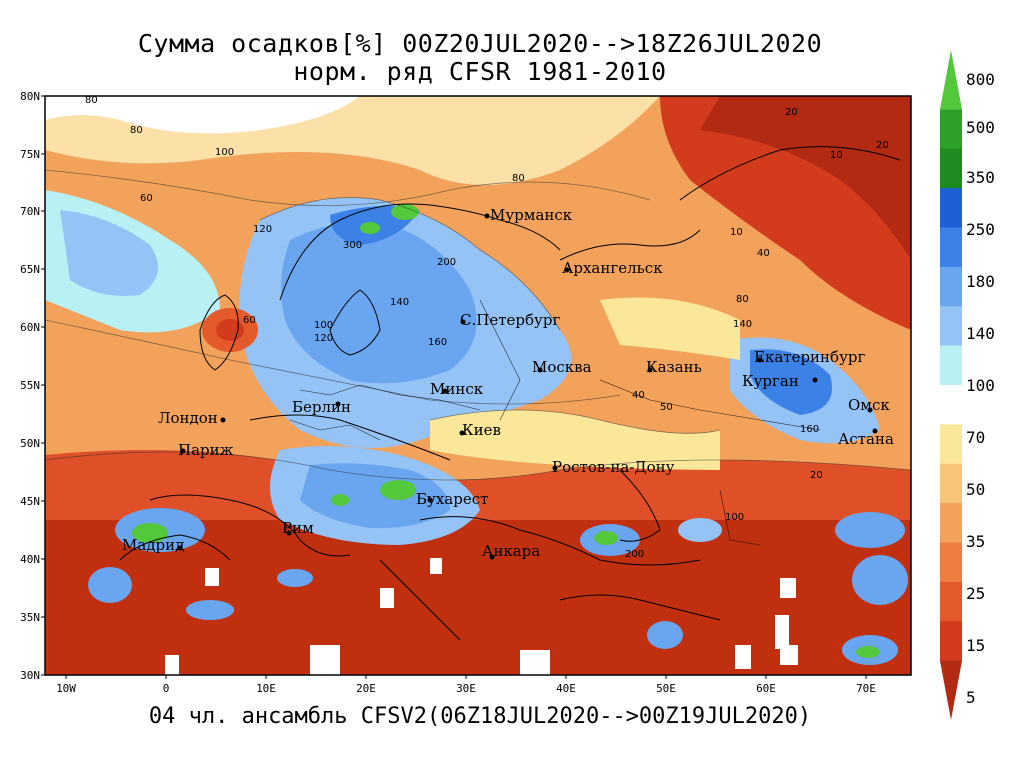  I want to click on city-astana: Астана, so click(866, 439).